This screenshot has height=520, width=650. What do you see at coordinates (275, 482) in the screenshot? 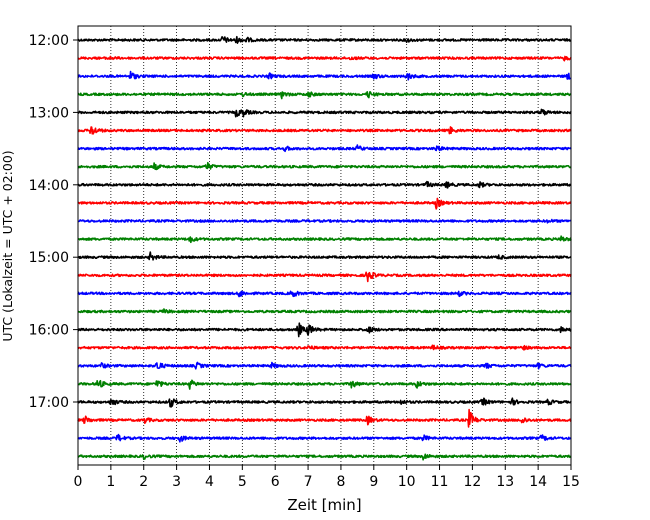
I see `x-tick-label: 6` at bounding box center [275, 482].